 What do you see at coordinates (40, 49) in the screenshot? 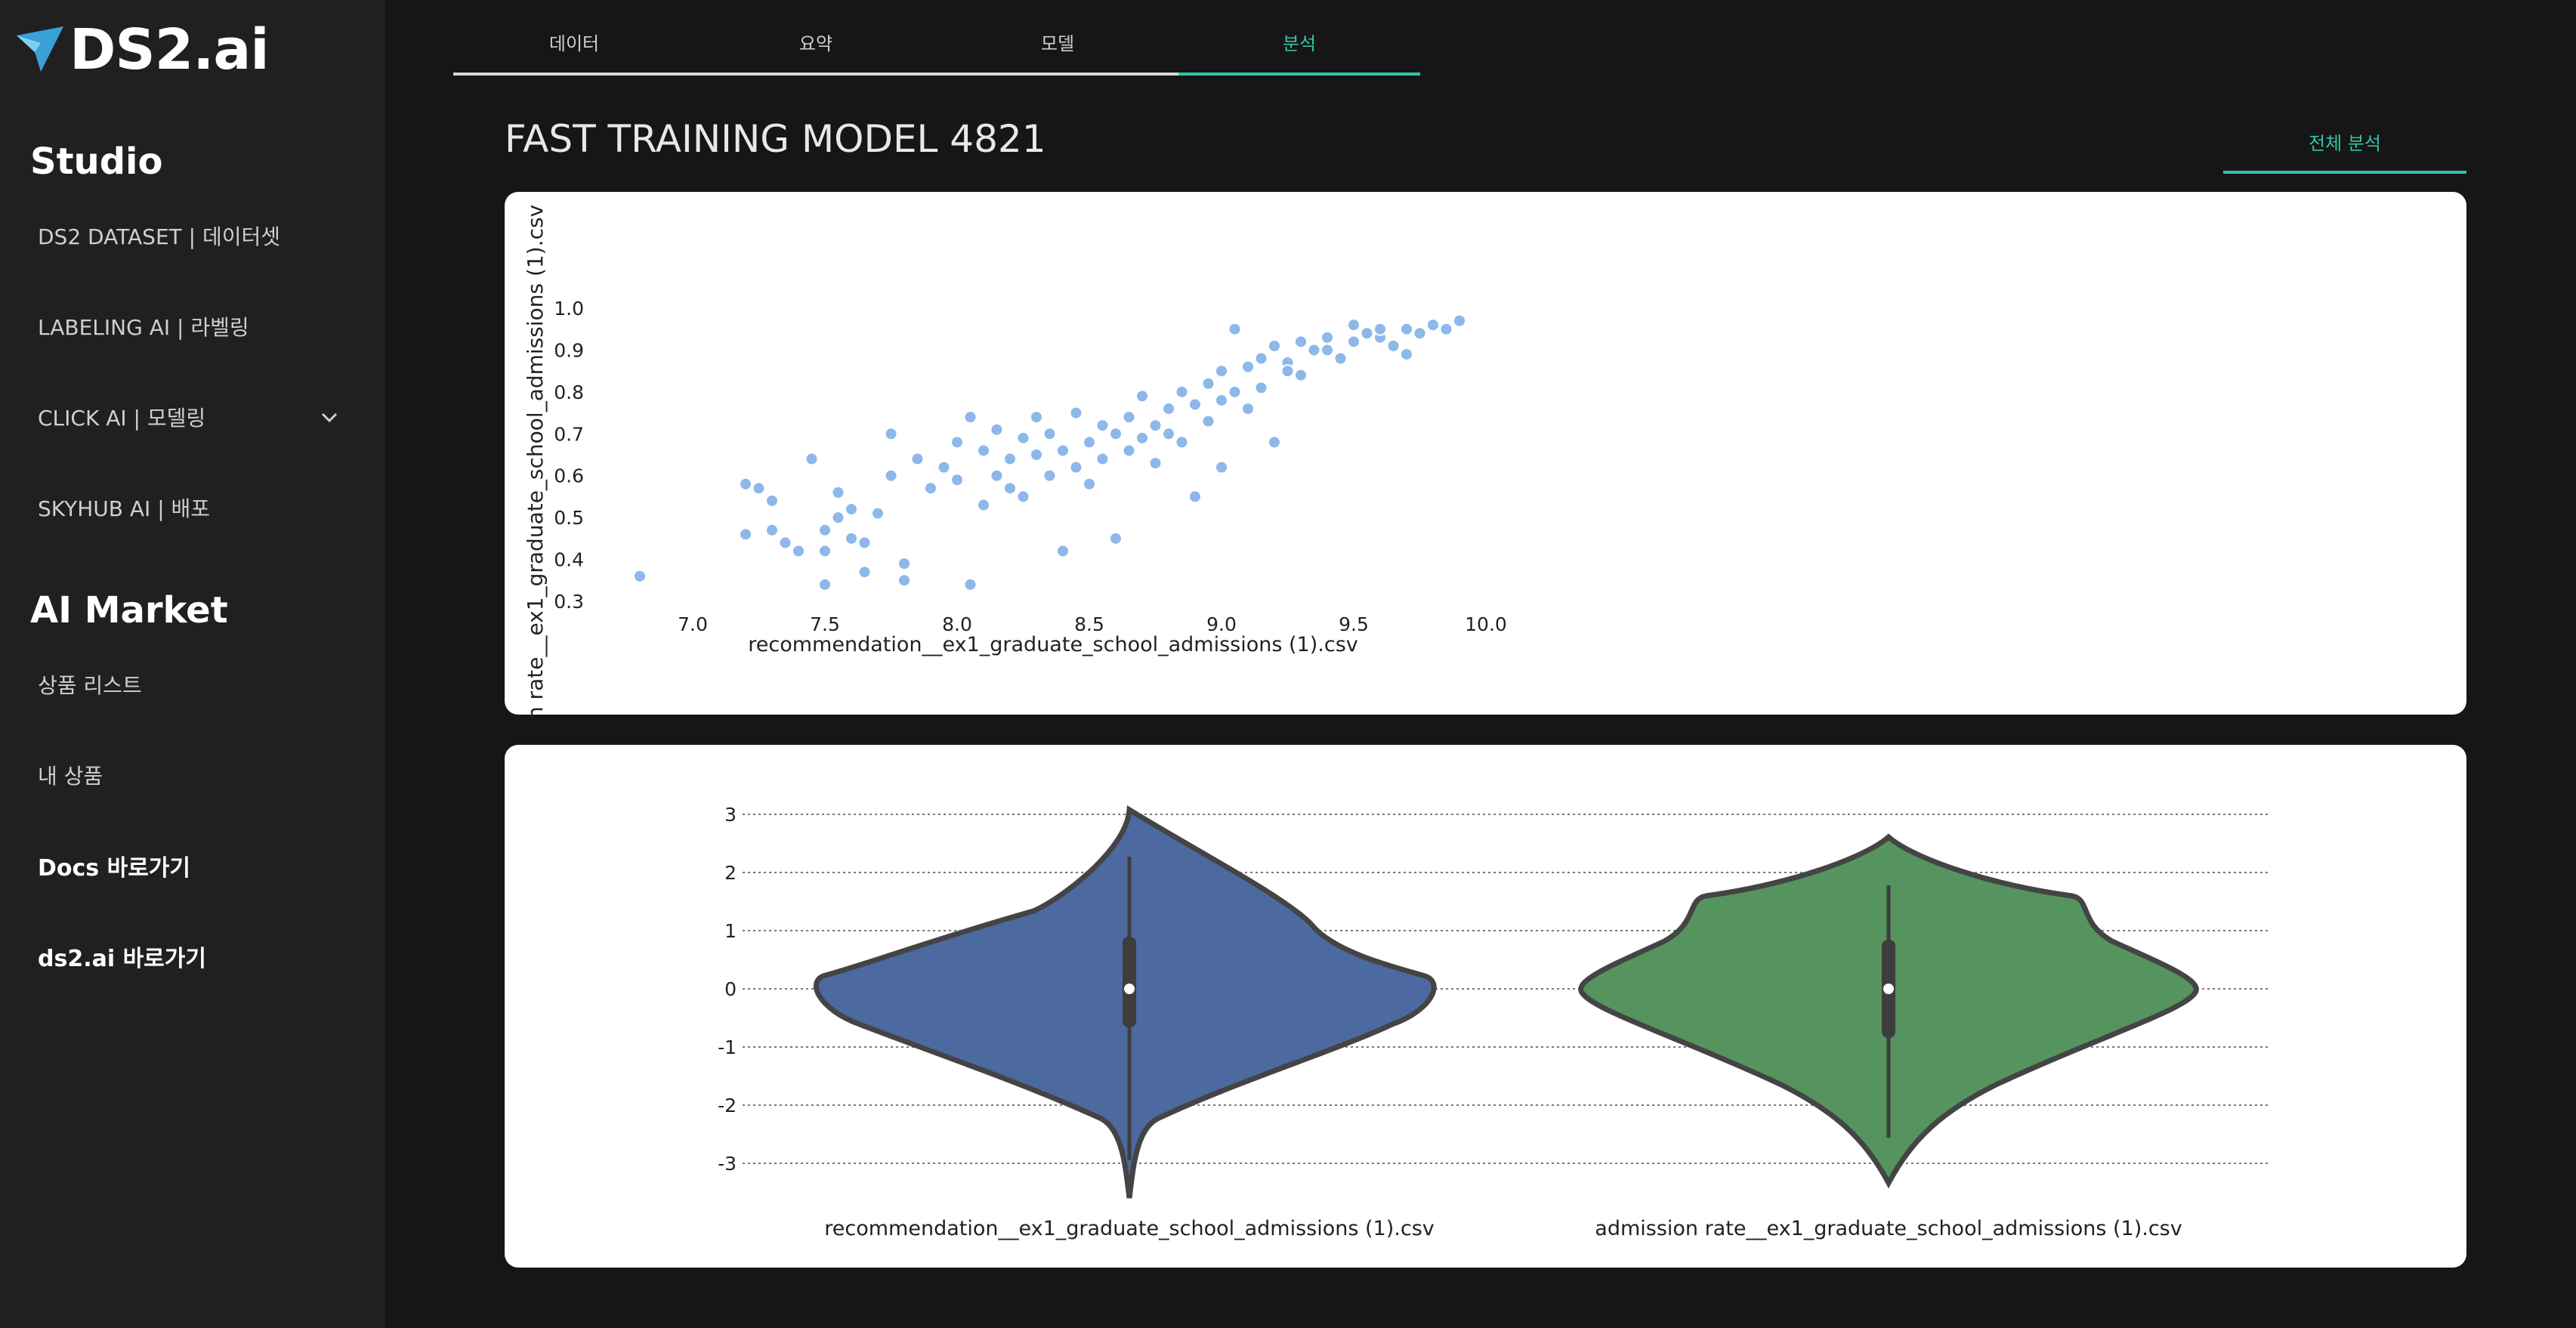
I see `logo-icon` at bounding box center [40, 49].